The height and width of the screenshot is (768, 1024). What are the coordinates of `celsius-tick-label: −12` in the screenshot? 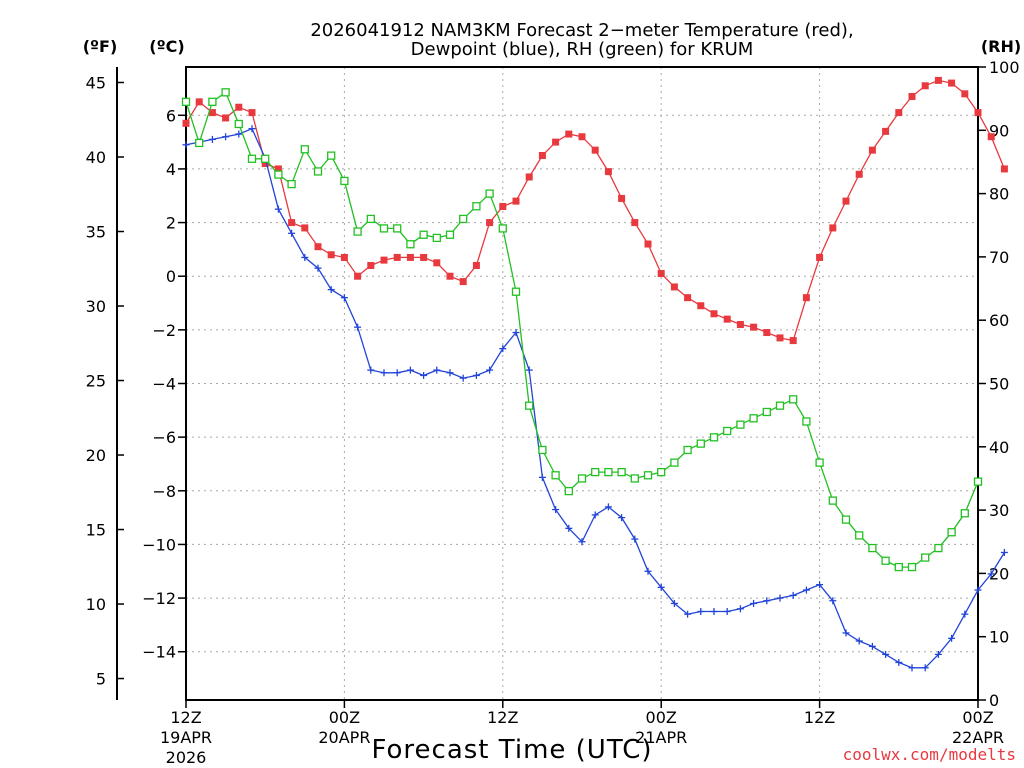 It's located at (159, 598).